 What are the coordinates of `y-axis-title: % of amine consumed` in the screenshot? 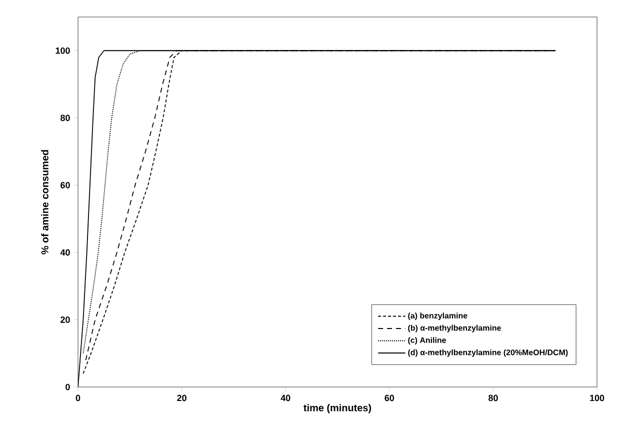 It's located at (44, 202).